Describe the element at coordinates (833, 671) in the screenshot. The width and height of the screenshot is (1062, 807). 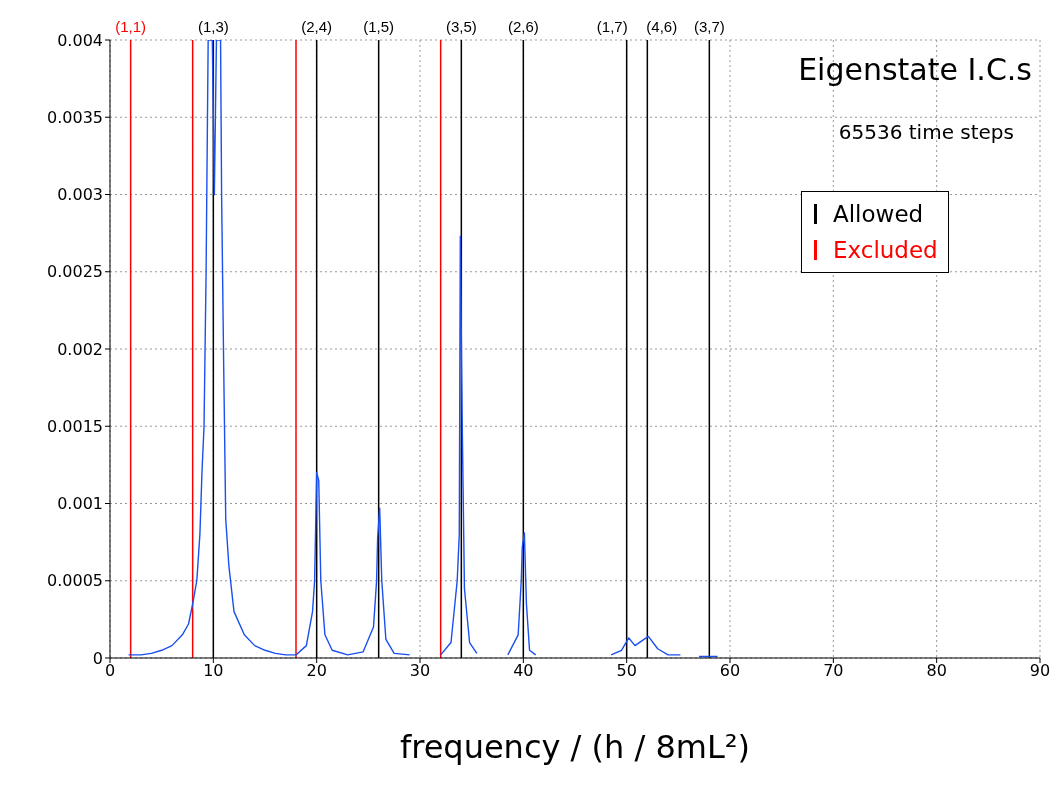
I see `x-tick-label: 70` at that location.